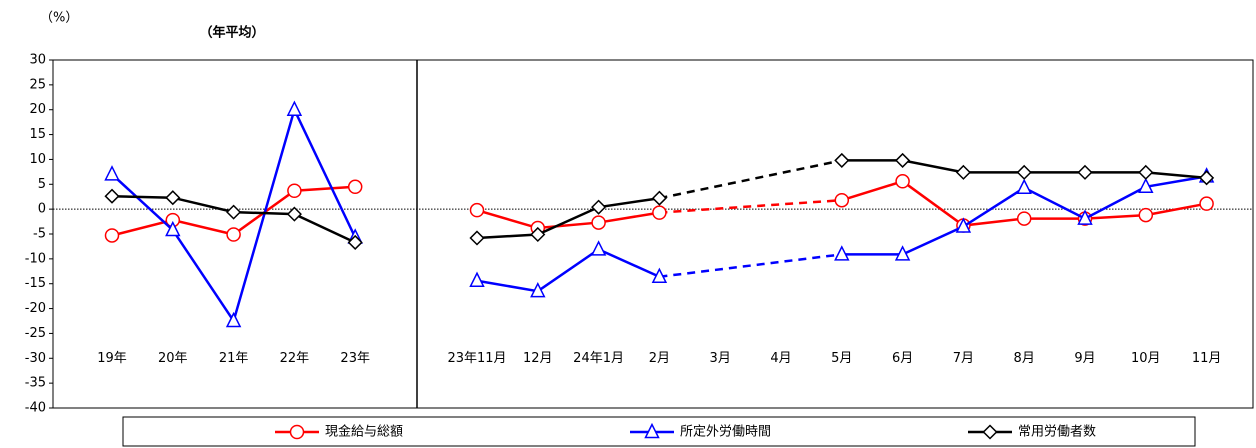 Image resolution: width=1256 pixels, height=448 pixels. I want to click on legend-label: 現金給与総額, so click(364, 432).